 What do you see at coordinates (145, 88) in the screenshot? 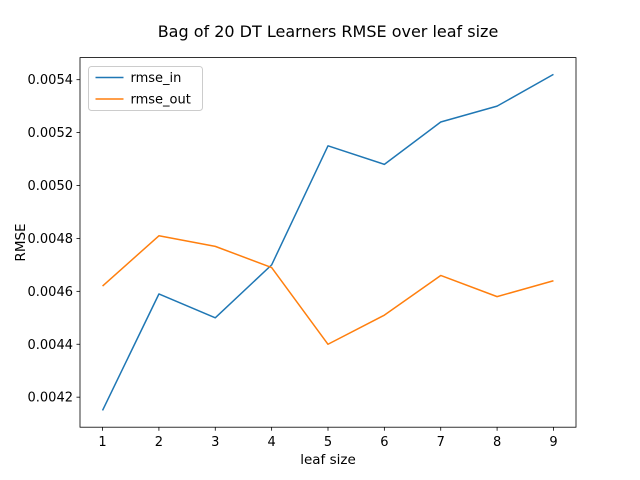
I see `legend: rmse_in rmse_out` at bounding box center [145, 88].